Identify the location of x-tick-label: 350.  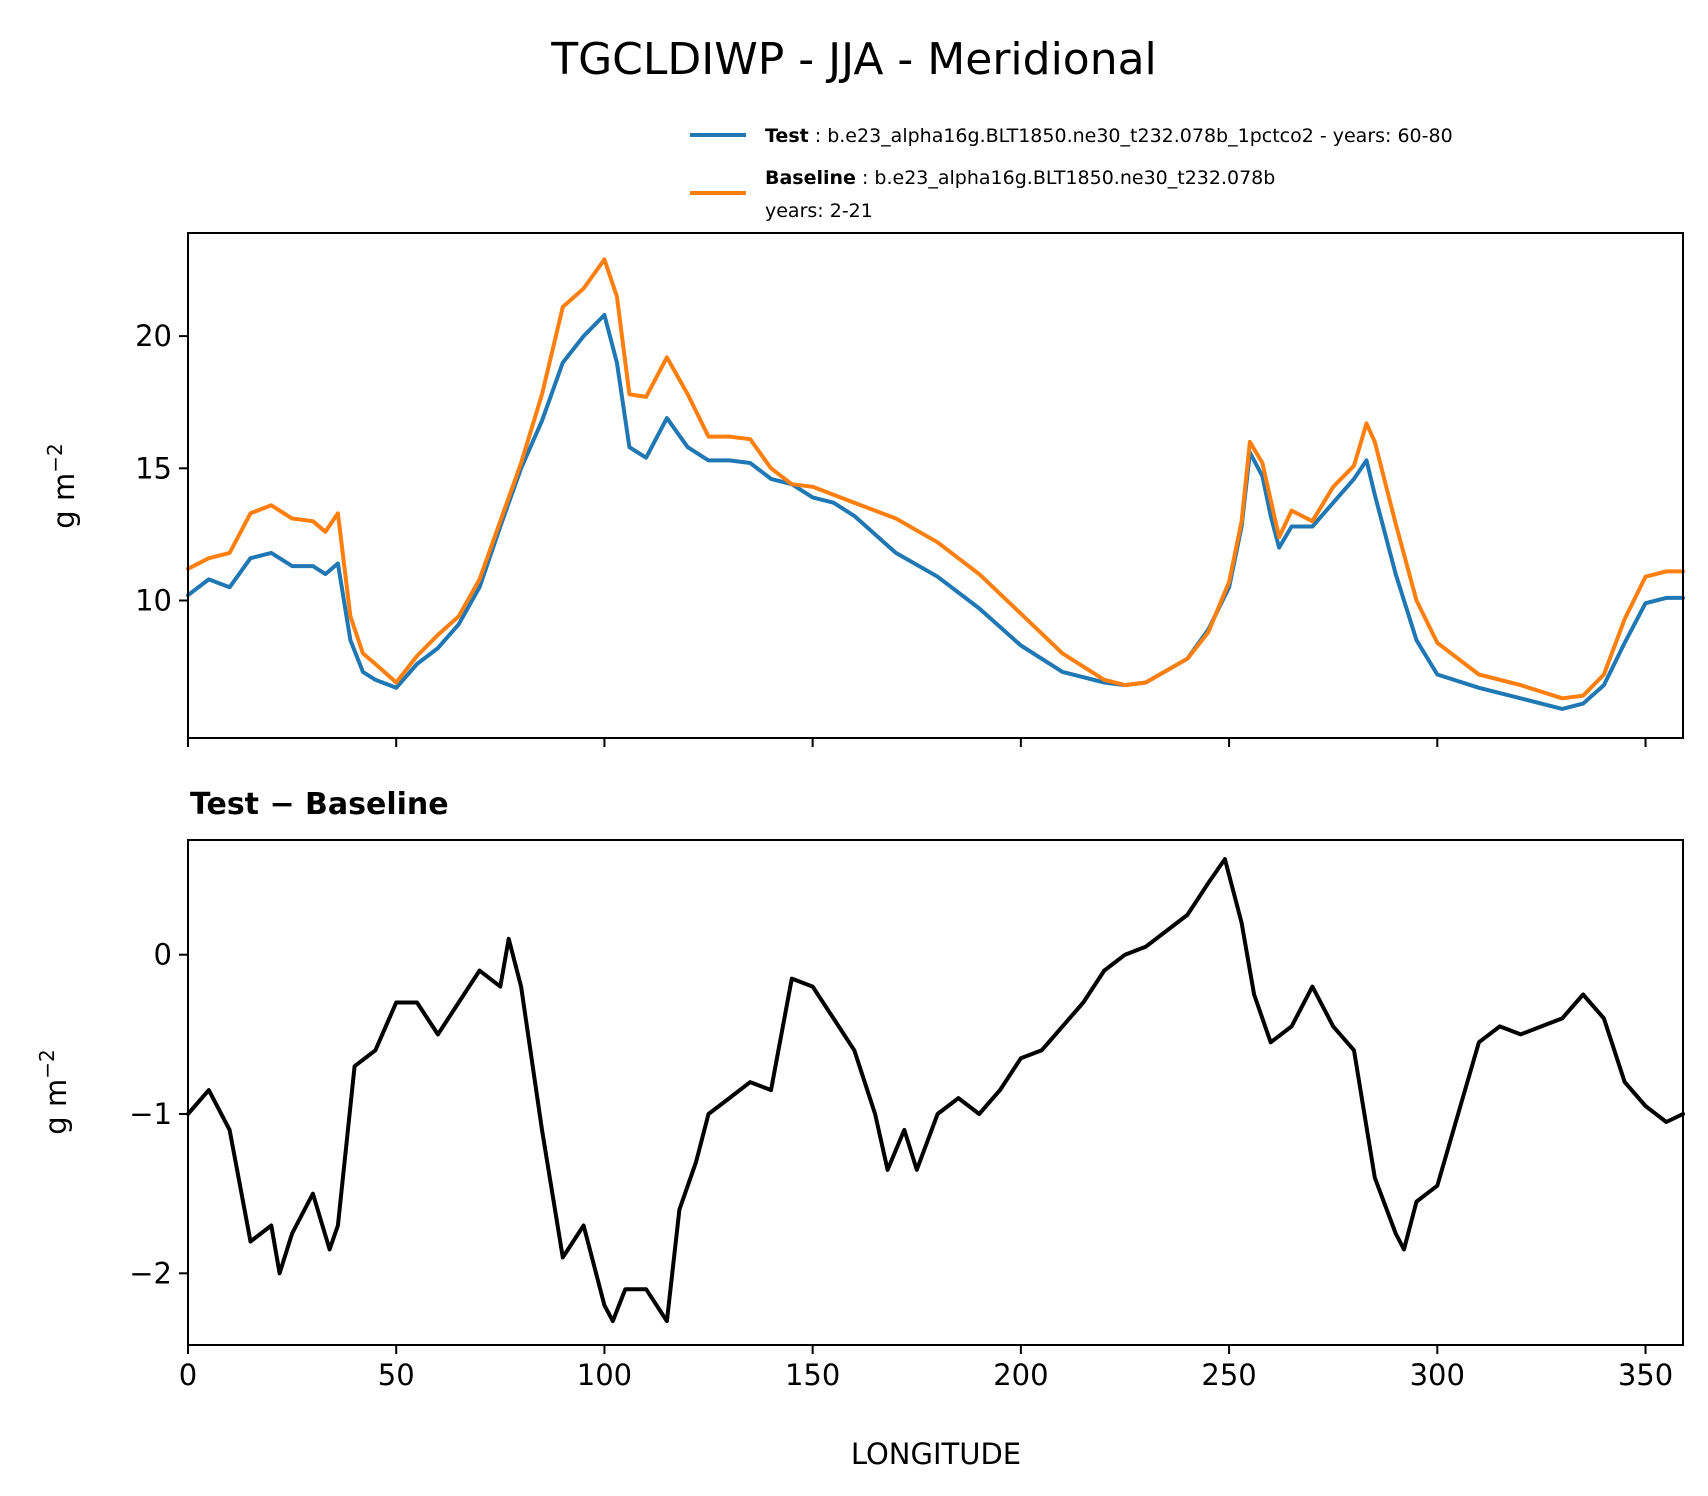
(1645, 1375).